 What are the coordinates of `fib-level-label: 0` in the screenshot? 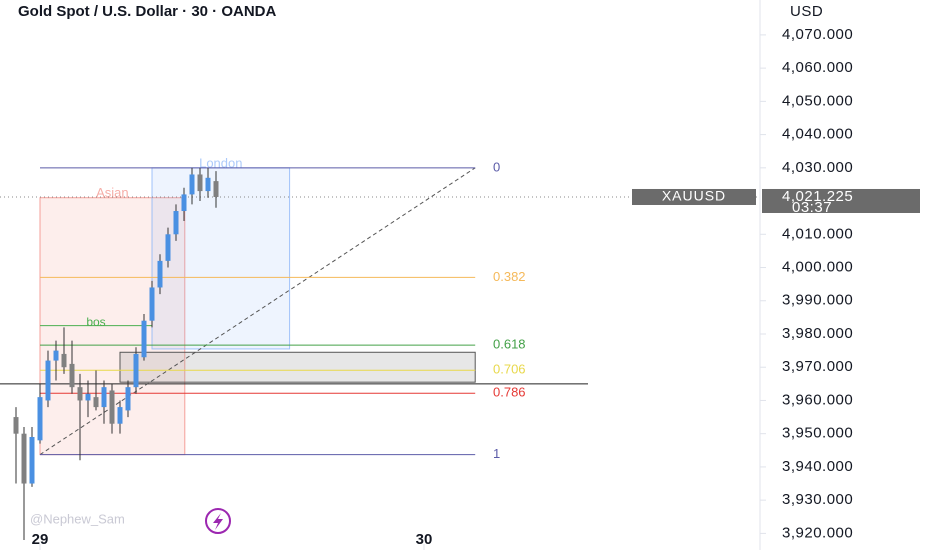 It's located at (496, 166).